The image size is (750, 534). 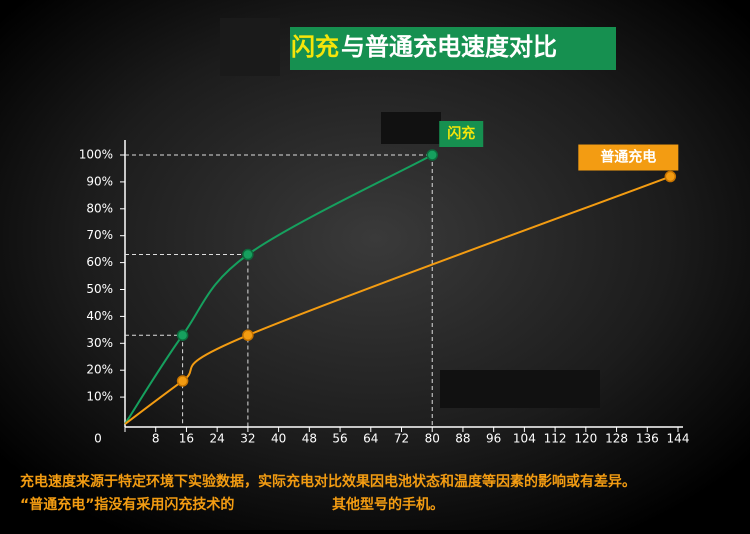 I want to click on x-tick-label: 64, so click(x=370, y=439).